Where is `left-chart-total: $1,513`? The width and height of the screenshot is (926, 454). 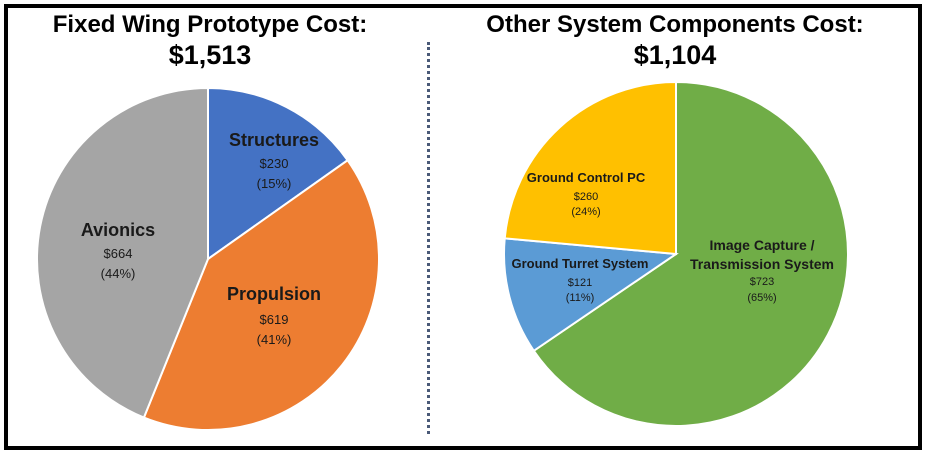
left-chart-total: $1,513 is located at coordinates (210, 55).